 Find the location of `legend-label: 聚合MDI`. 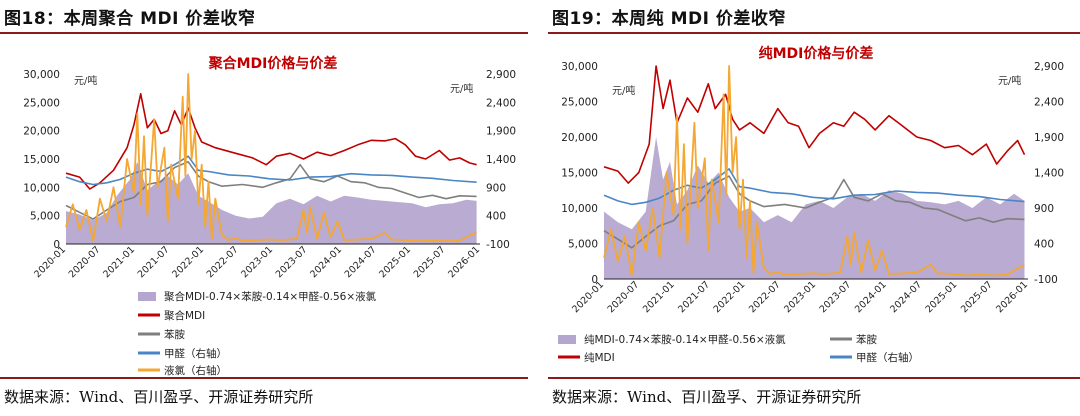

legend-label: 聚合MDI is located at coordinates (184, 315).